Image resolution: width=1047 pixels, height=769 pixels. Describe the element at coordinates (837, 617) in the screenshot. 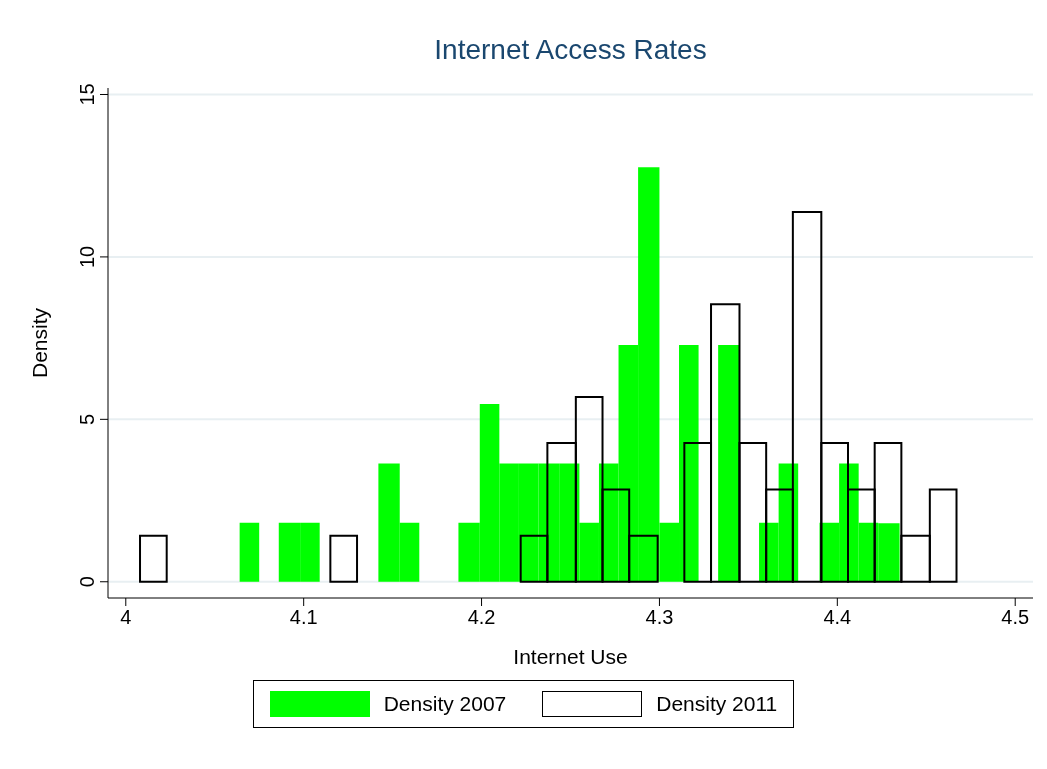

I see `x-tick-label: 4.4` at that location.